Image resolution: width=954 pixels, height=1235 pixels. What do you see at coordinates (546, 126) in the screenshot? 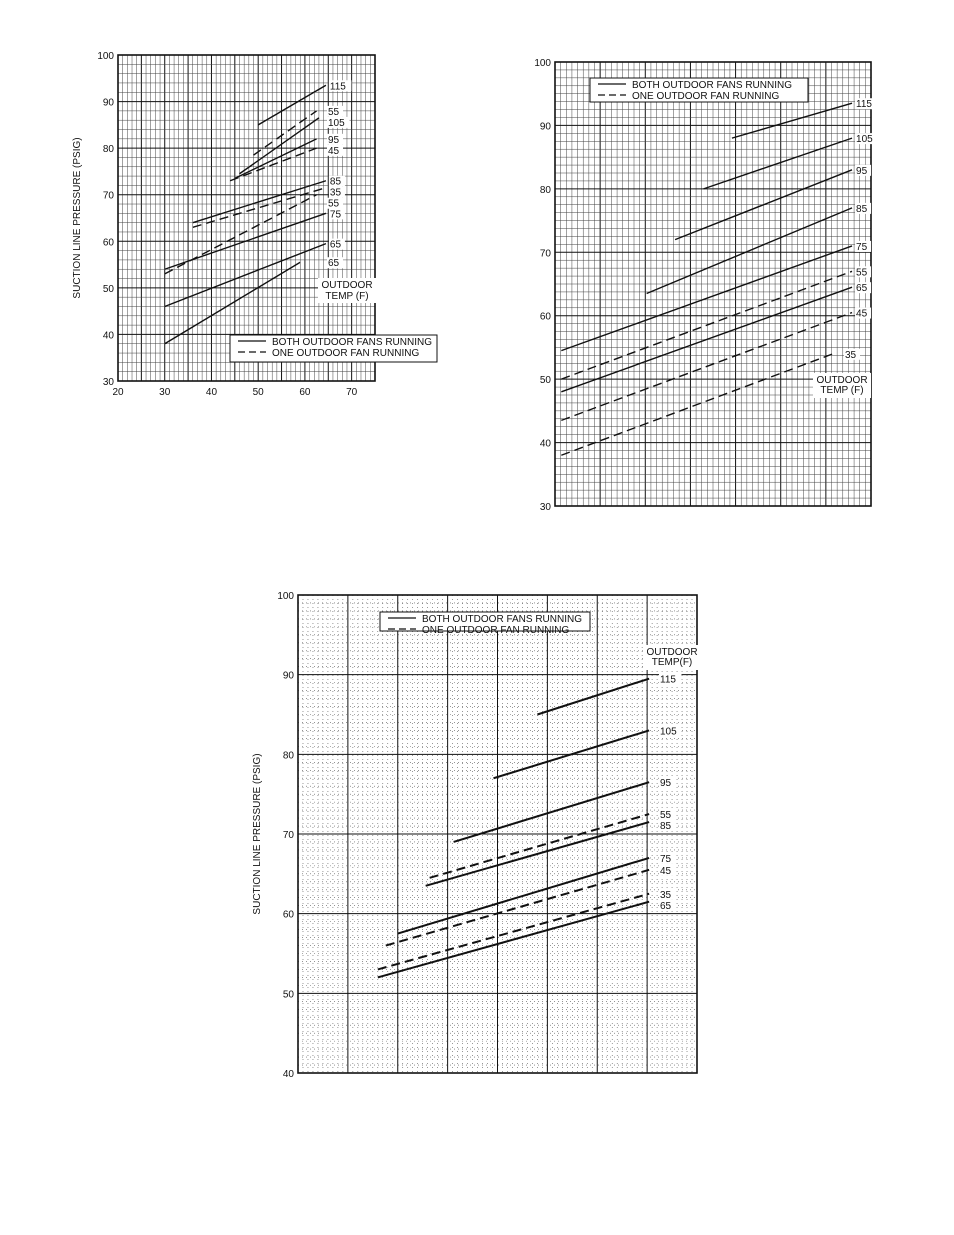
I see `y-tick-label: 90` at bounding box center [546, 126].